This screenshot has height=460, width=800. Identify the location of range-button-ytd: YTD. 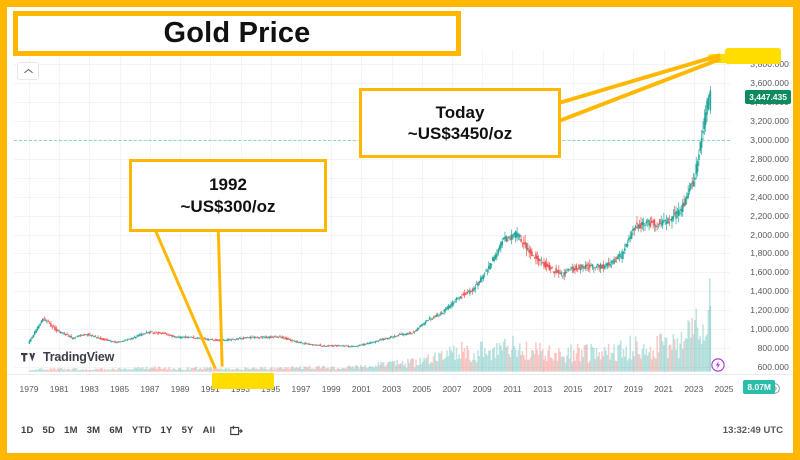
(141, 430).